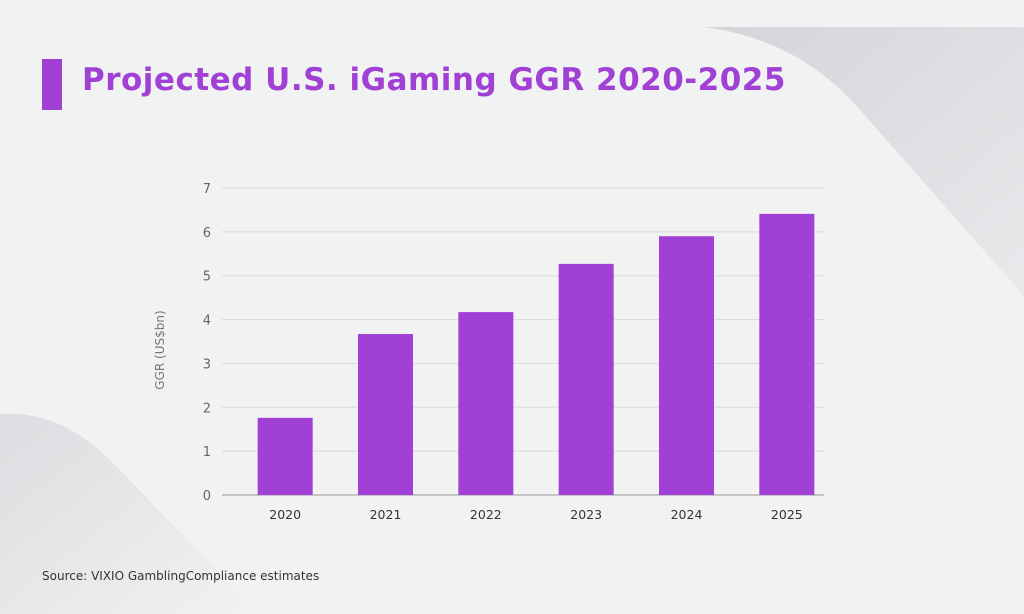 Image resolution: width=1024 pixels, height=614 pixels. I want to click on bar-2023, so click(586, 379).